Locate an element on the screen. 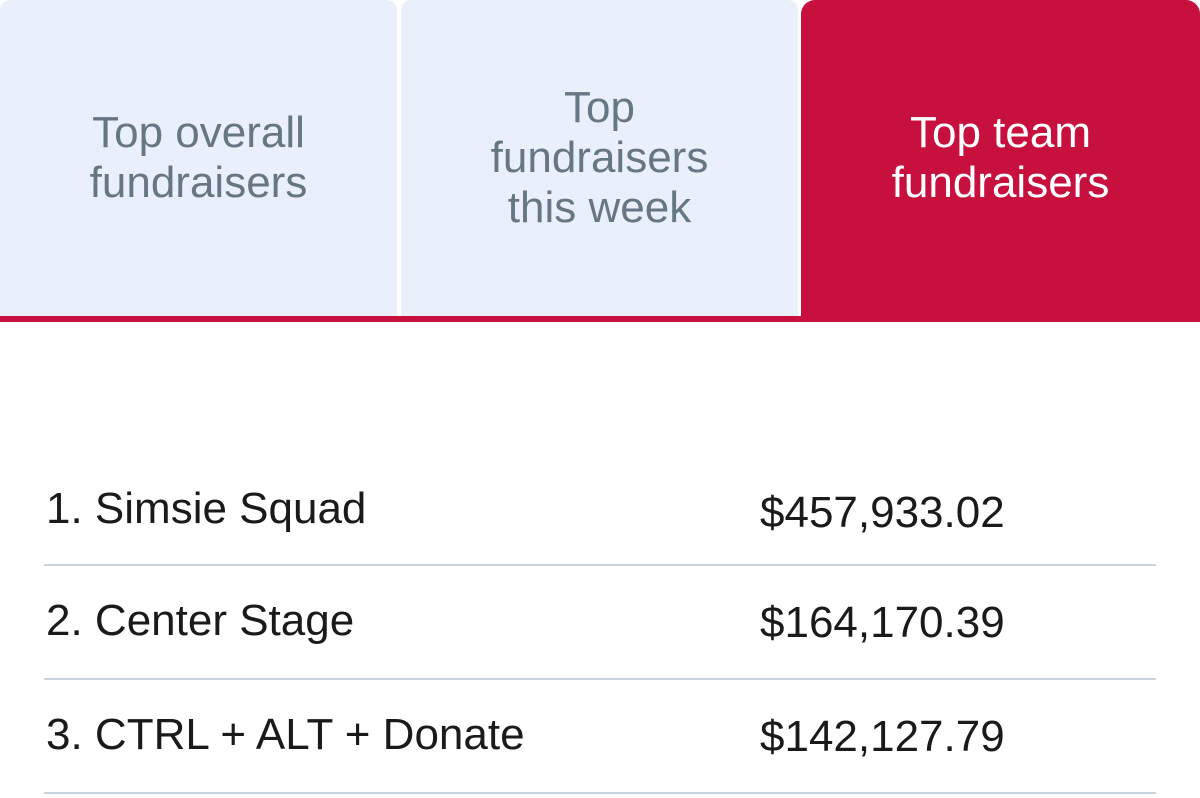 The width and height of the screenshot is (1200, 798). tab-top-fundraisers-this-week: Top fundraisers this week is located at coordinates (599, 158).